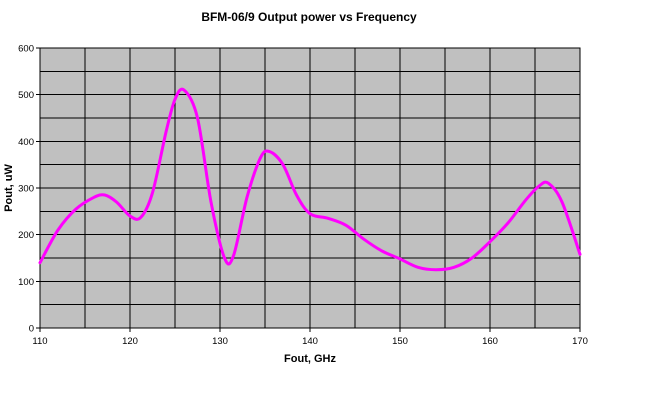 This screenshot has height=400, width=649. Describe the element at coordinates (400, 341) in the screenshot. I see `x-tick-label: 150` at that location.